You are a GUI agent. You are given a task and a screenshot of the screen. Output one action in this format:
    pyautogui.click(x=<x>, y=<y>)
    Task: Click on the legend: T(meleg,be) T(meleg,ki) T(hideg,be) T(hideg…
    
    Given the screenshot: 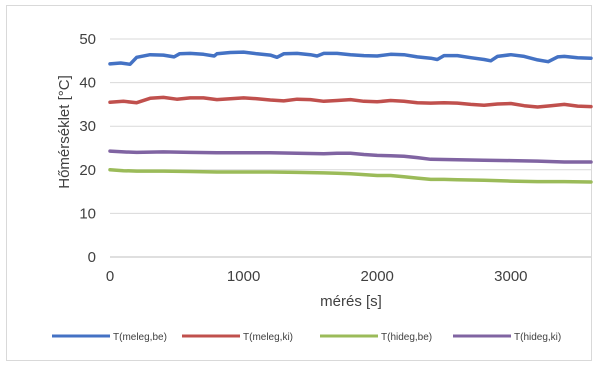 What is the action you would take?
    pyautogui.click(x=306, y=337)
    